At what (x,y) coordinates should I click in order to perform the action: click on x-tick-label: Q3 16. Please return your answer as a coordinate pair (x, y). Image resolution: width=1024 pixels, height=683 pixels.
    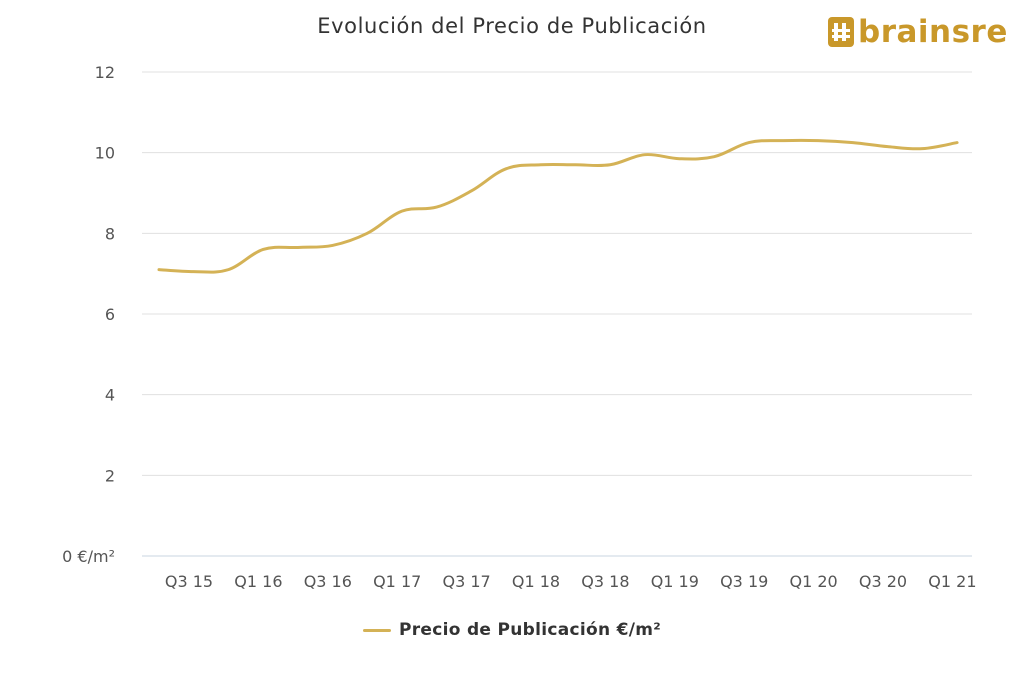
    Looking at the image, I should click on (328, 581).